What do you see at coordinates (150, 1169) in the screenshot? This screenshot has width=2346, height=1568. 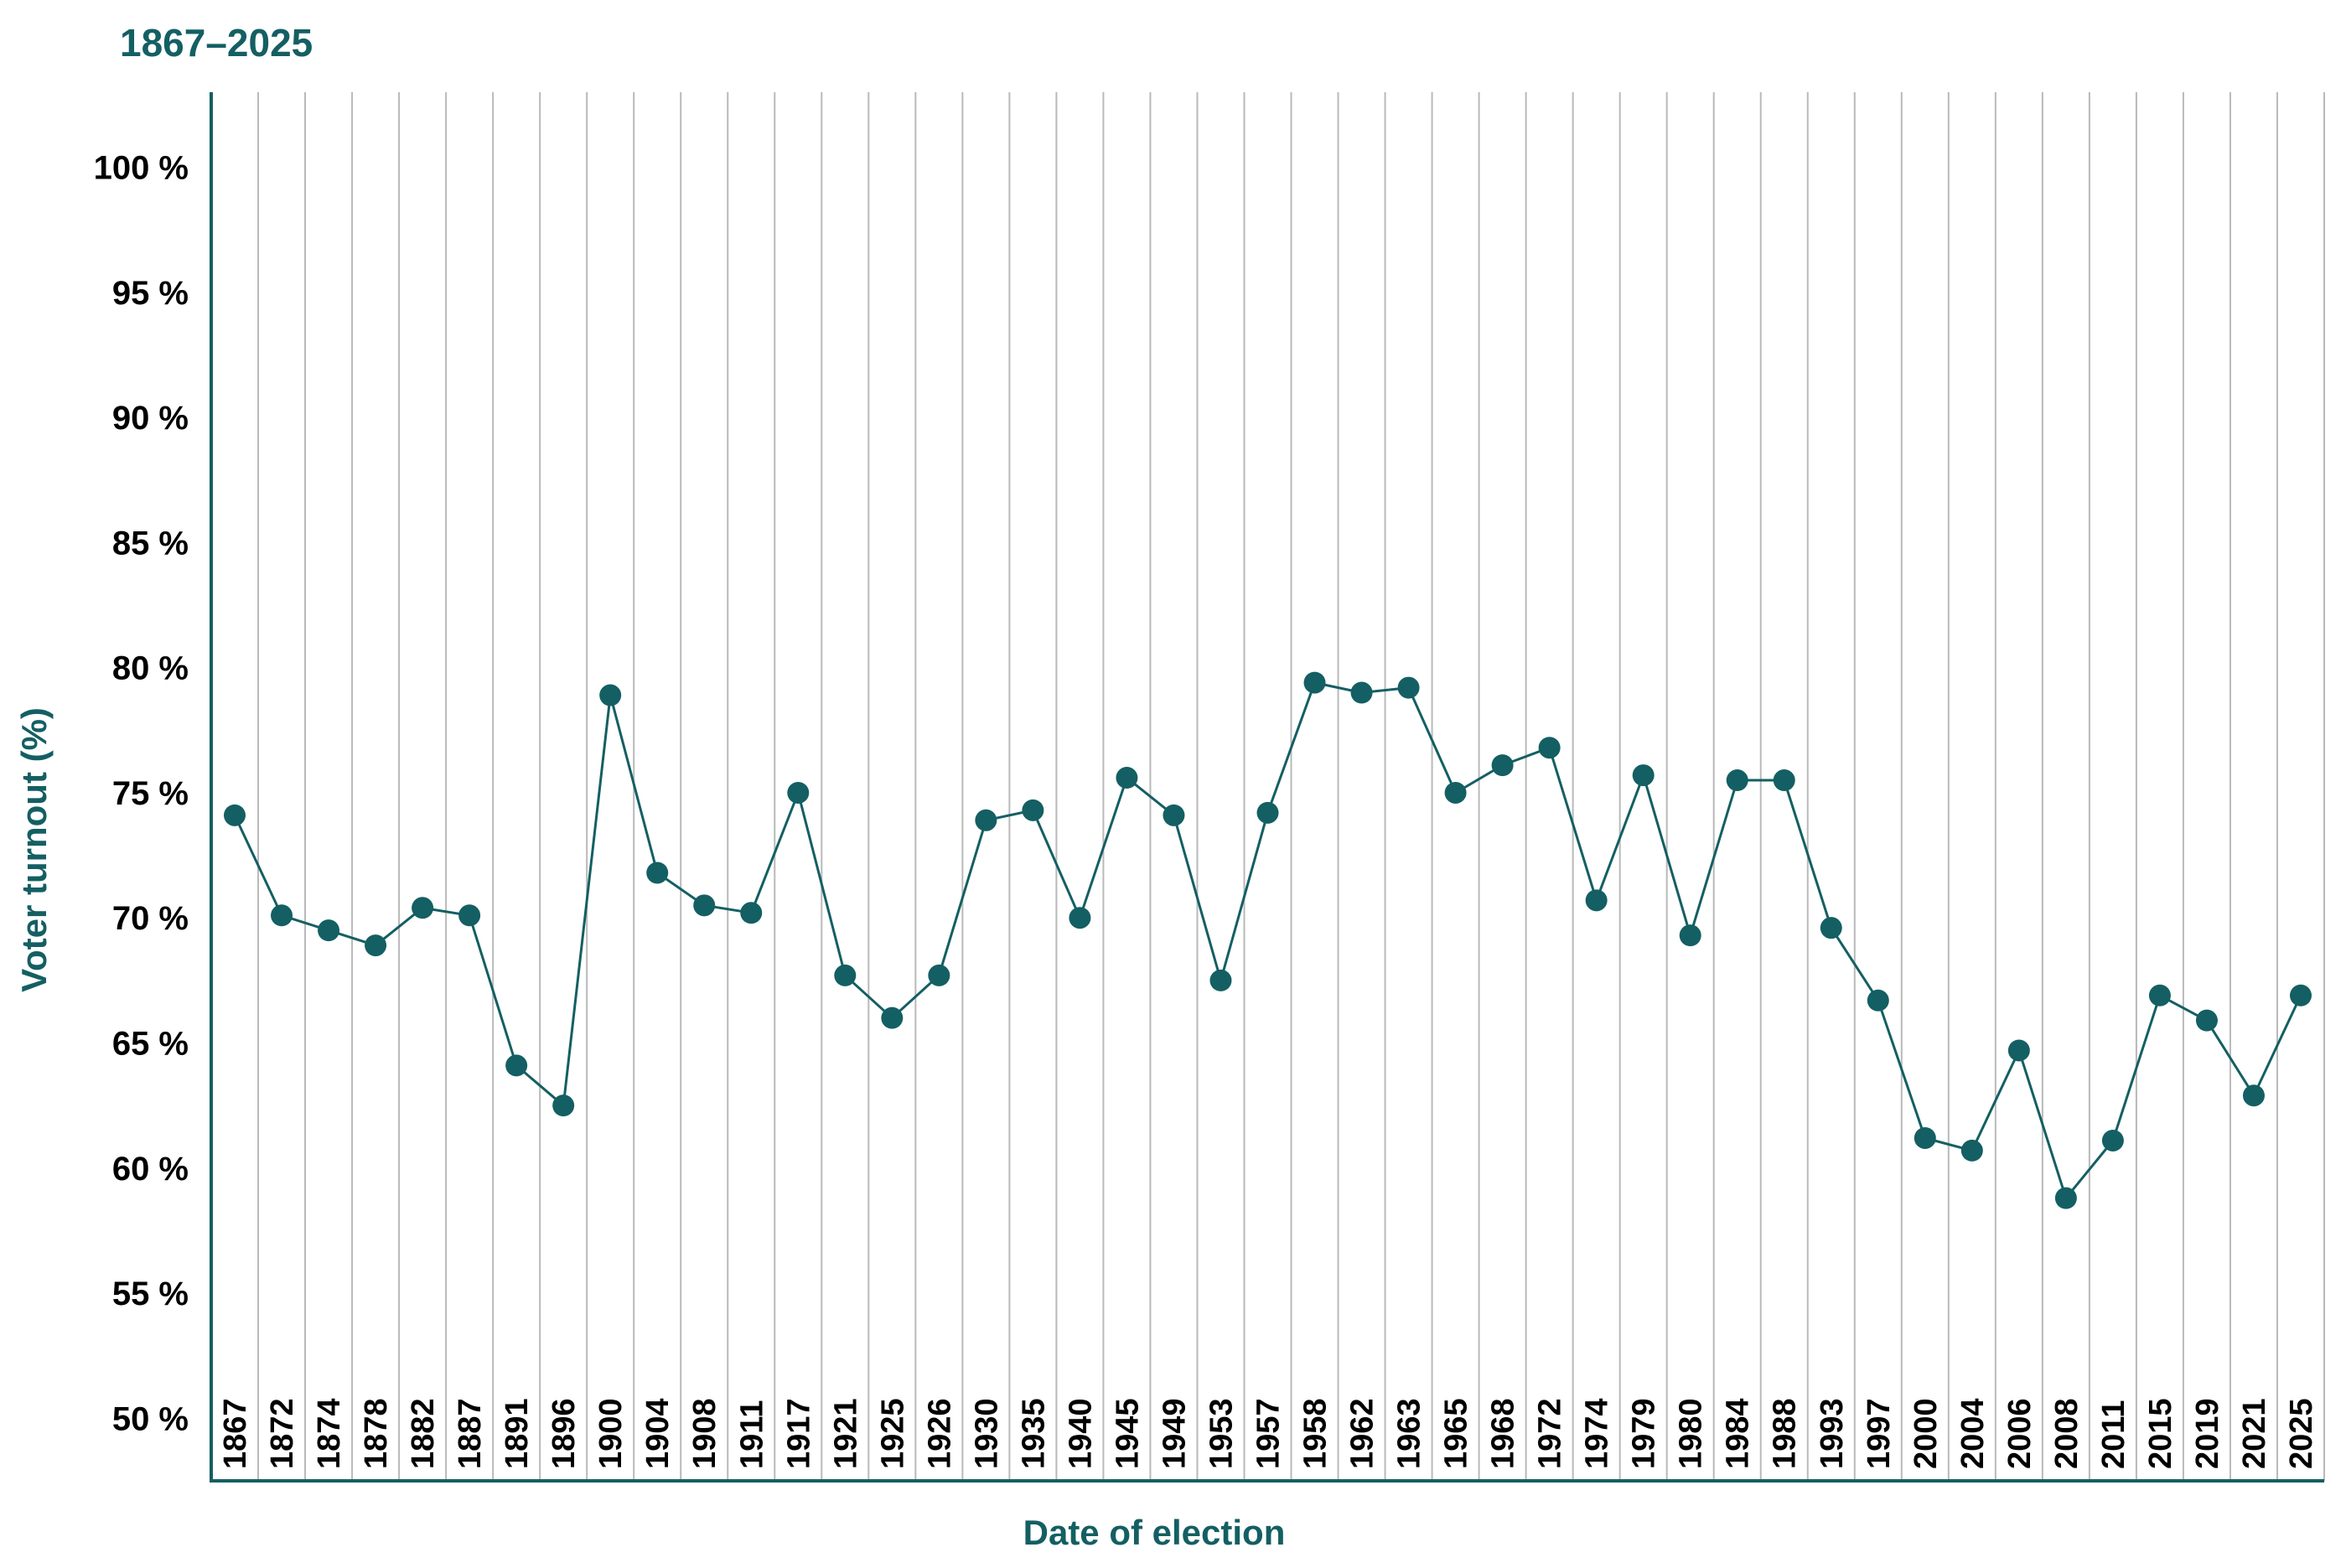 I see `y-tick-label: 60 %` at bounding box center [150, 1169].